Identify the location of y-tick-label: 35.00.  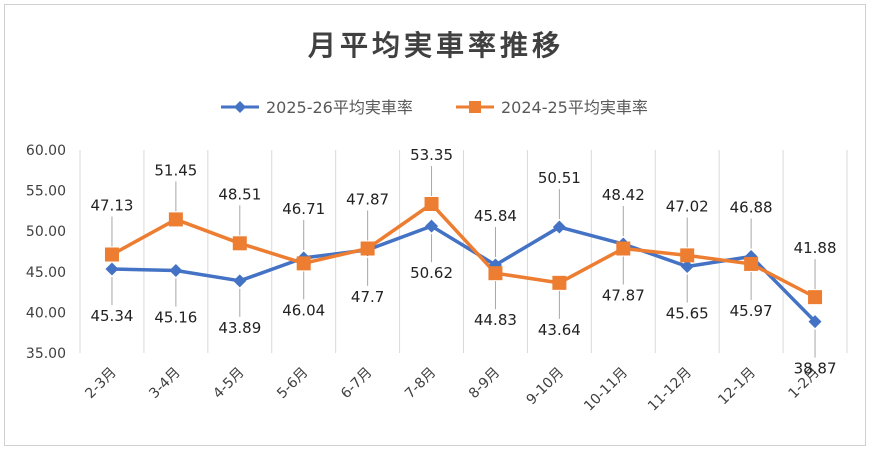
(46, 354).